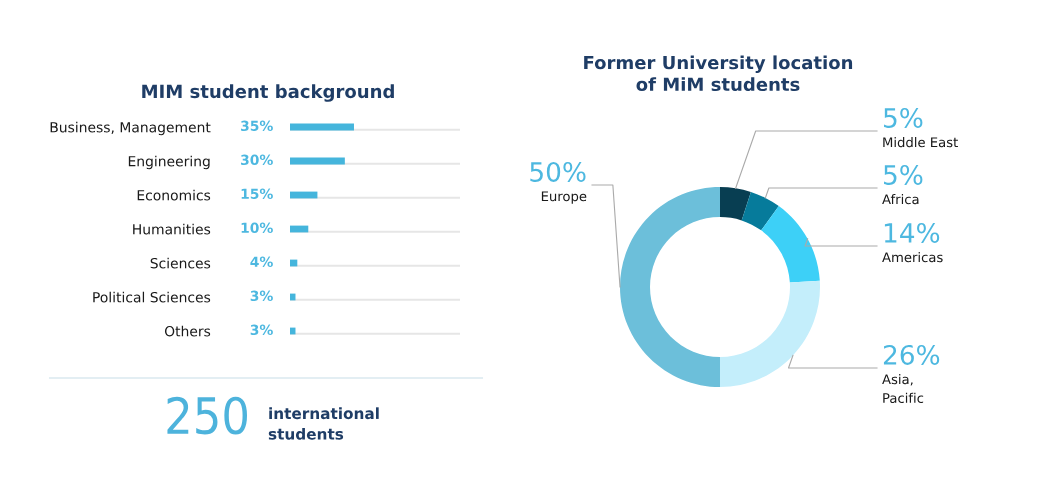 This screenshot has height=502, width=1039. What do you see at coordinates (257, 160) in the screenshot?
I see `data-label: 30%` at bounding box center [257, 160].